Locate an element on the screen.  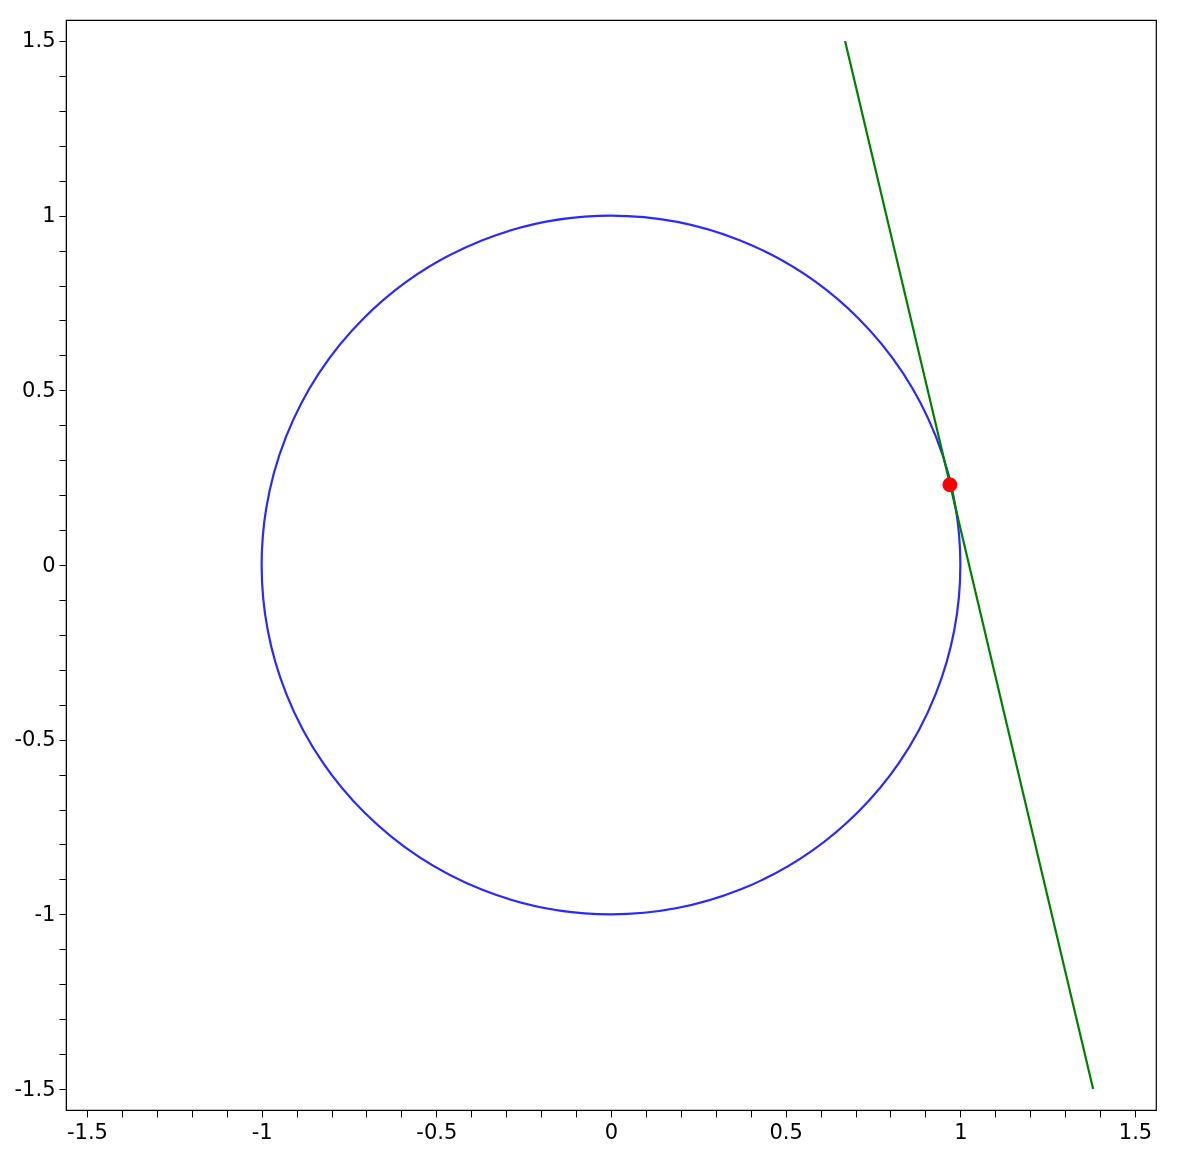
x-tick-label: 0 is located at coordinates (611, 1131).